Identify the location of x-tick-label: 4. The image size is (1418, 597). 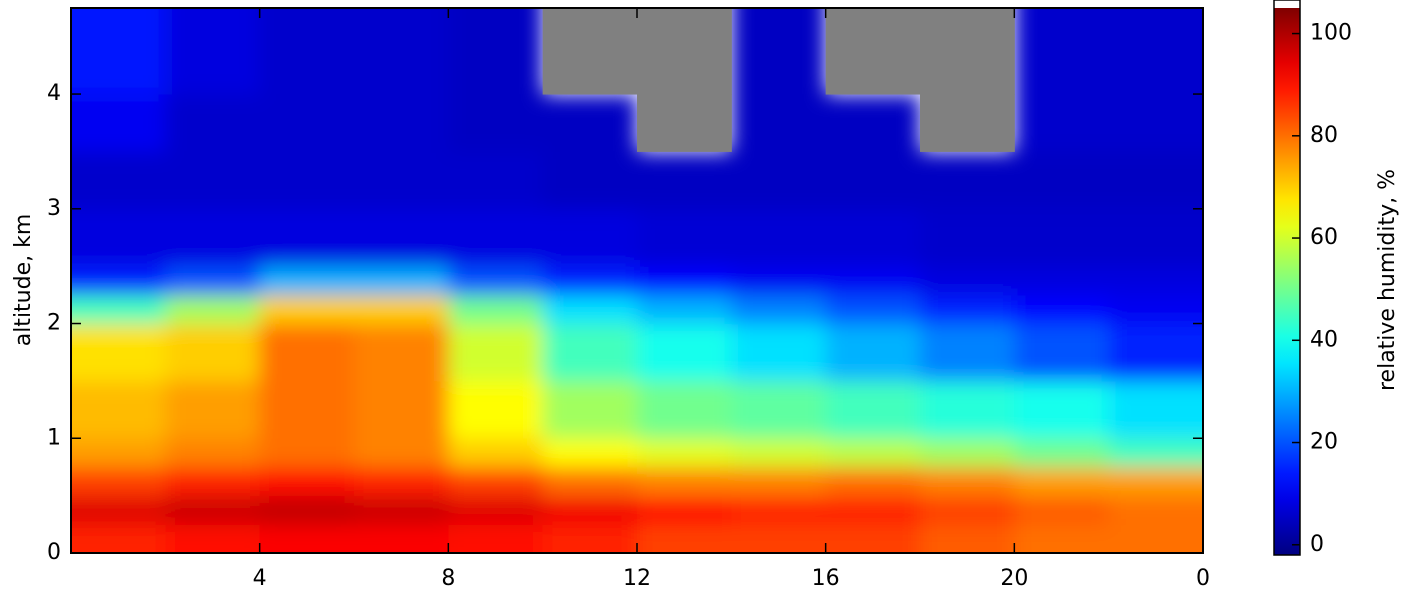
(260, 578).